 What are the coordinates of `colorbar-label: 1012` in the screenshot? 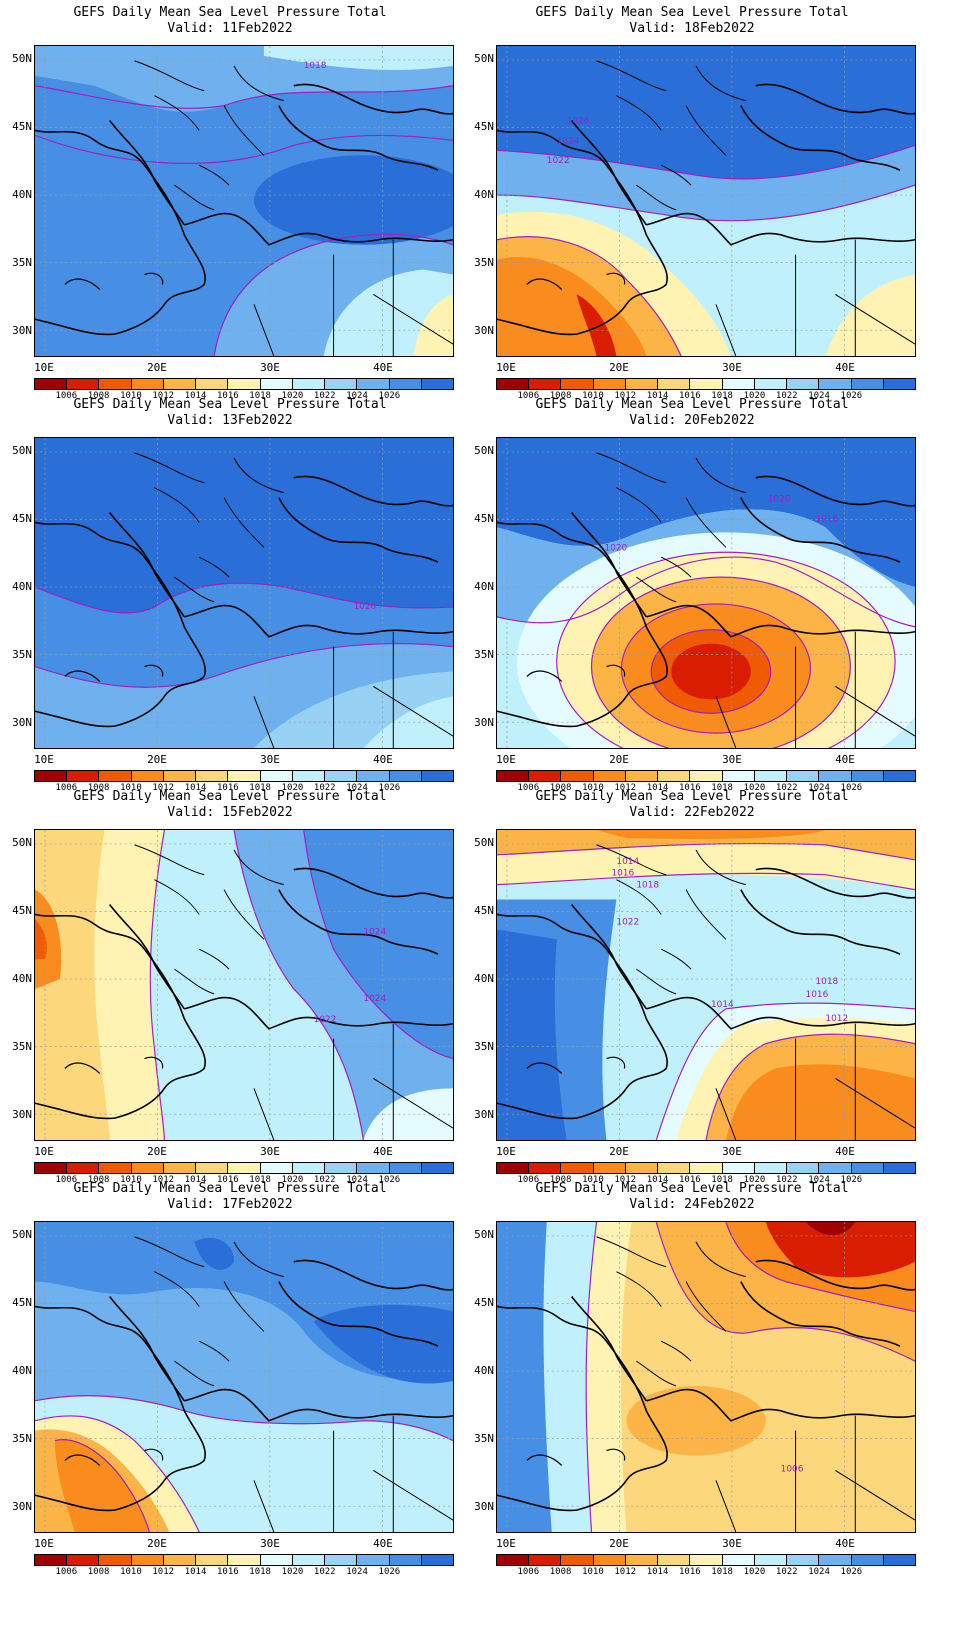 It's located at (625, 1572).